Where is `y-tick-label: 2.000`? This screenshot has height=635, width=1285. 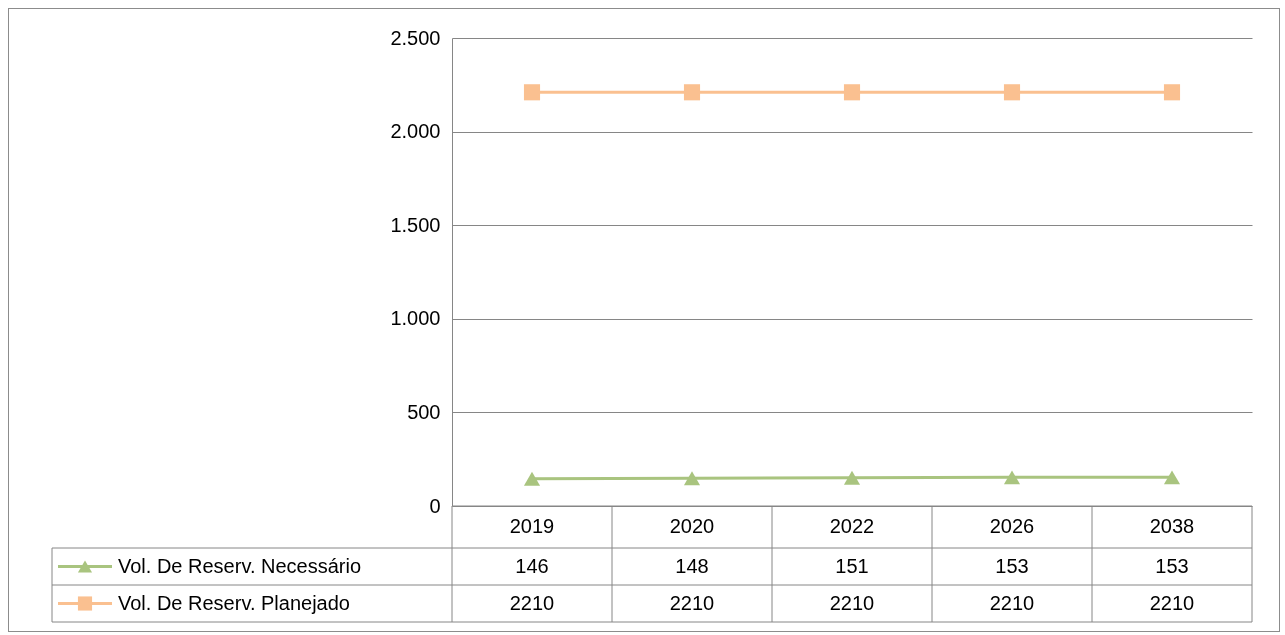
y-tick-label: 2.000 is located at coordinates (415, 131).